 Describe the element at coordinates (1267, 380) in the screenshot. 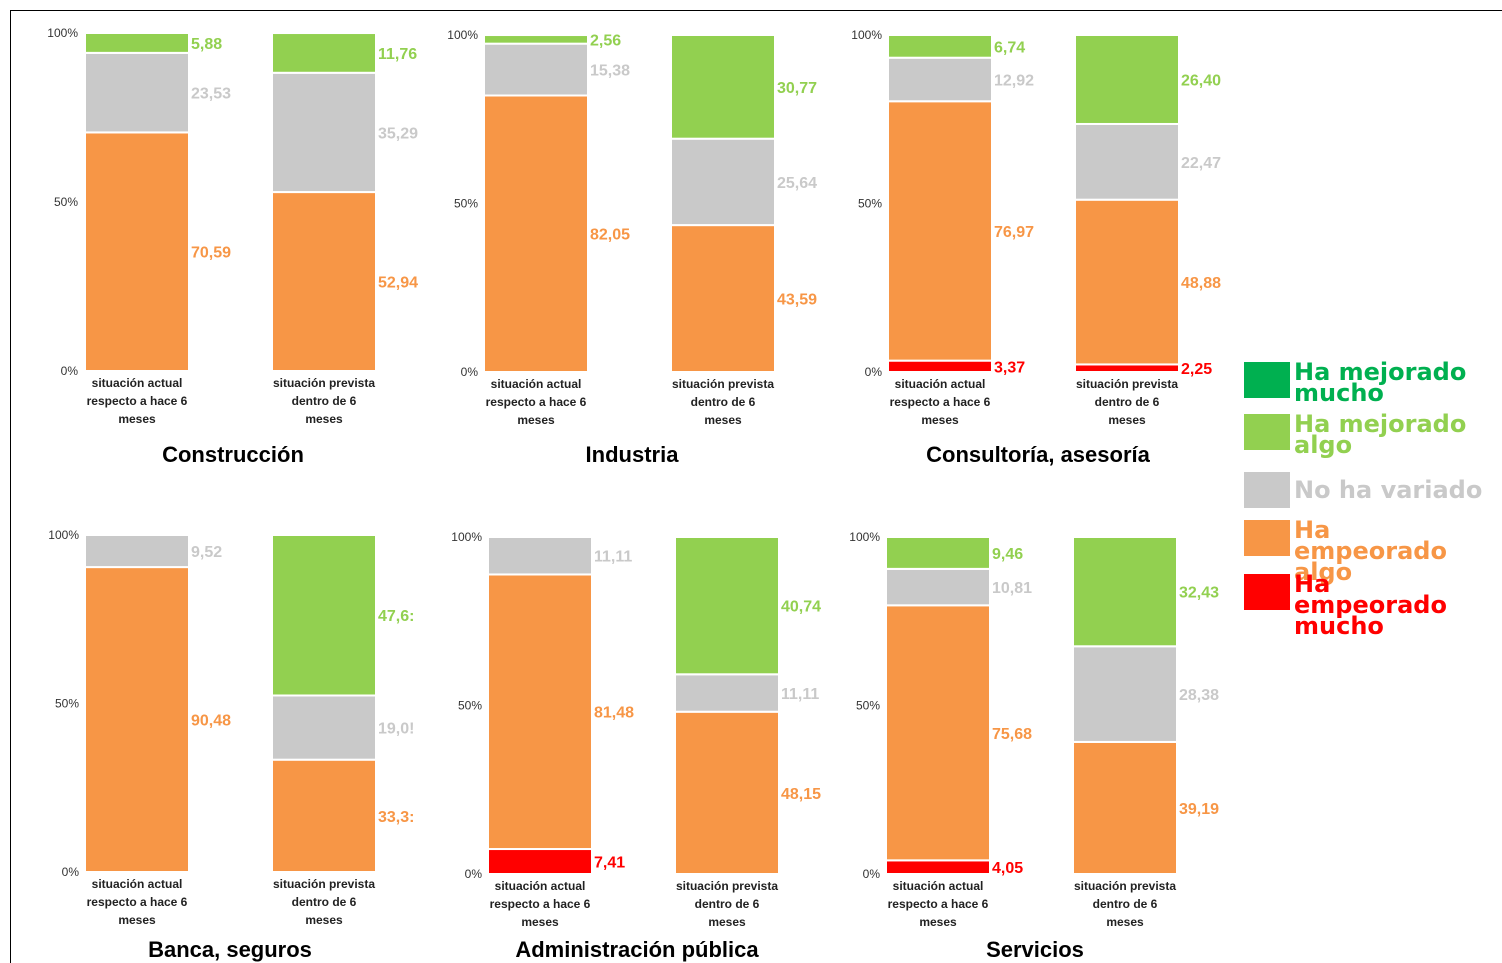

I see `legend-swatch-mejorado-mucho` at that location.